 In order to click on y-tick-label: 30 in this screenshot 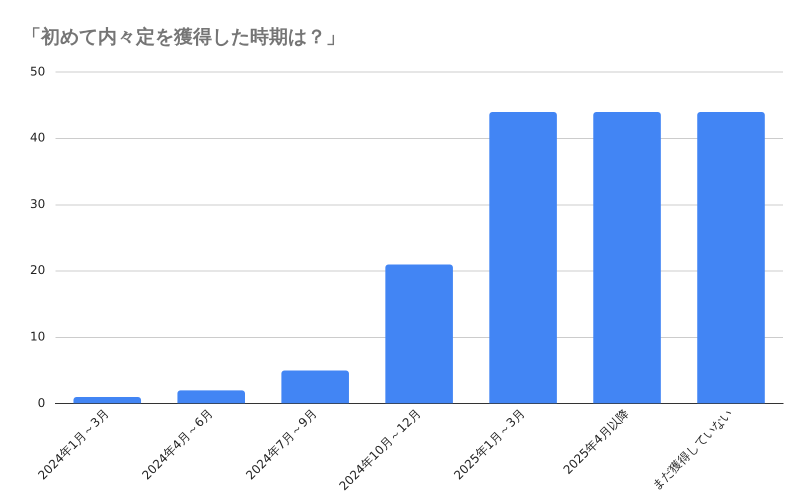, I will do `click(38, 203)`.